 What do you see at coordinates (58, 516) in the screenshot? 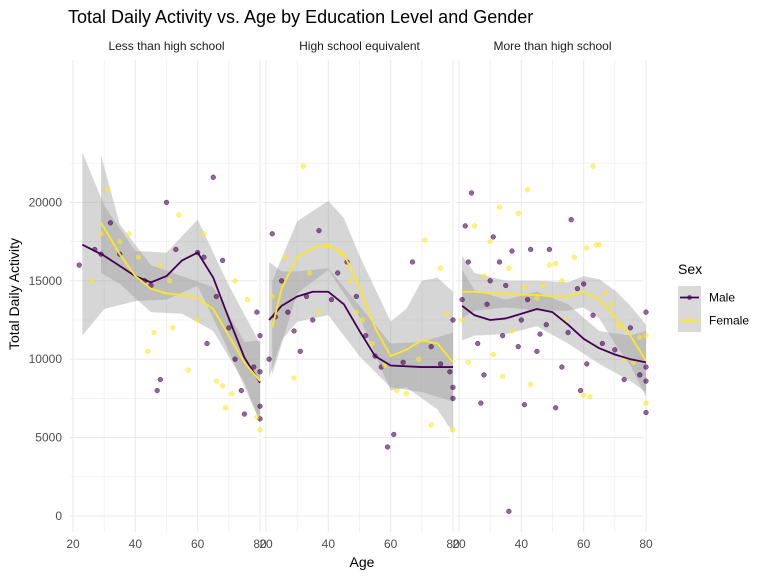
I see `y-tick-label: 0` at bounding box center [58, 516].